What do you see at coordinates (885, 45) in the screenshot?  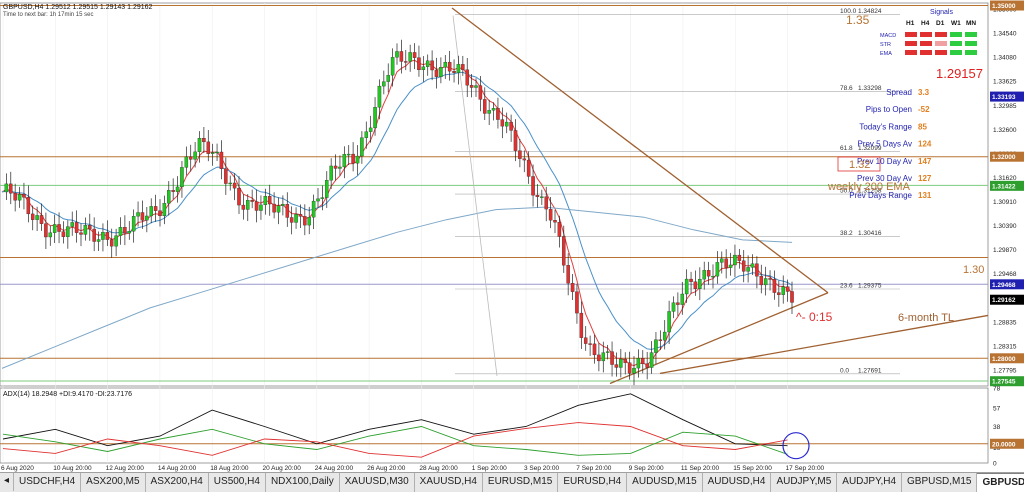 I see `signal-row-label: STR` at bounding box center [885, 45].